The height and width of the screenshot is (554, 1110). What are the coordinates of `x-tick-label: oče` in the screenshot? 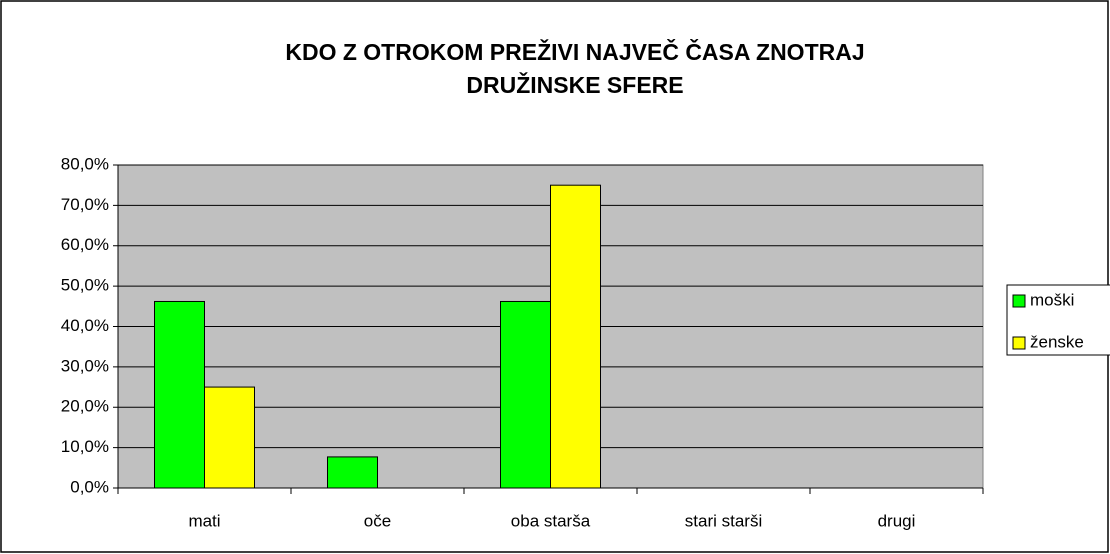 It's located at (377, 520).